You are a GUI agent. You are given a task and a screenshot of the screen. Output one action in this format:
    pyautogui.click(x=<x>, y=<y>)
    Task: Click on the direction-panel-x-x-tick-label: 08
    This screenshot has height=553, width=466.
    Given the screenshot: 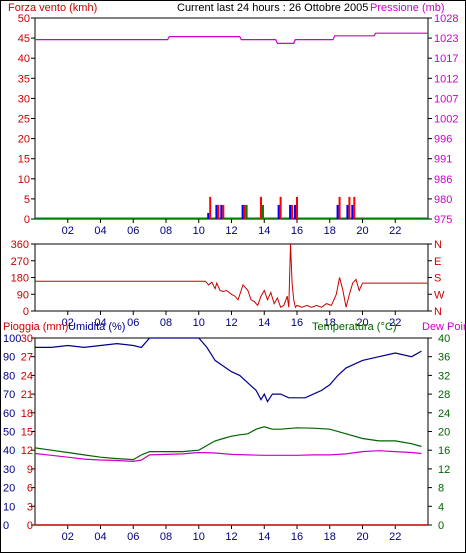 What is the action you would take?
    pyautogui.click(x=166, y=323)
    